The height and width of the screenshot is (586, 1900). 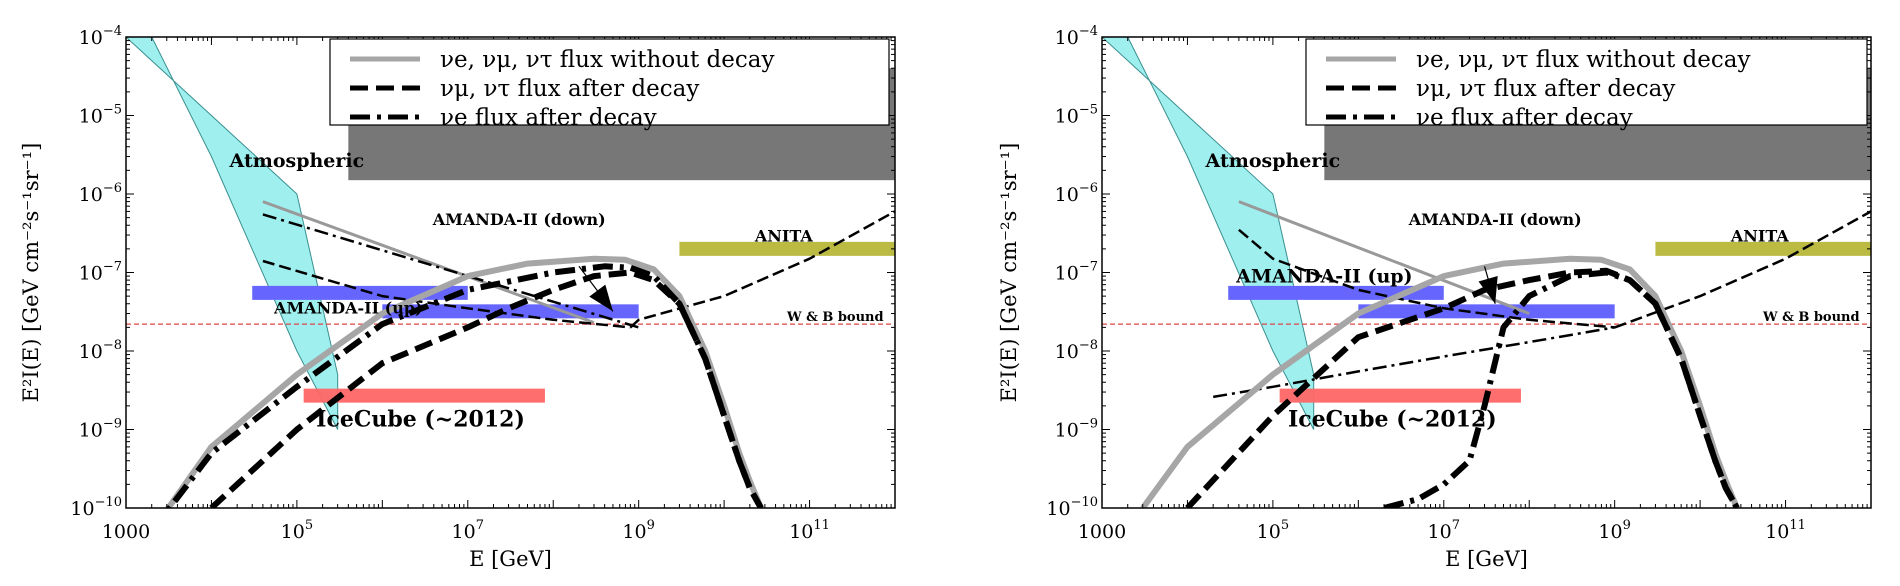 What do you see at coordinates (784, 235) in the screenshot?
I see `annotation-anita: ANITA` at bounding box center [784, 235].